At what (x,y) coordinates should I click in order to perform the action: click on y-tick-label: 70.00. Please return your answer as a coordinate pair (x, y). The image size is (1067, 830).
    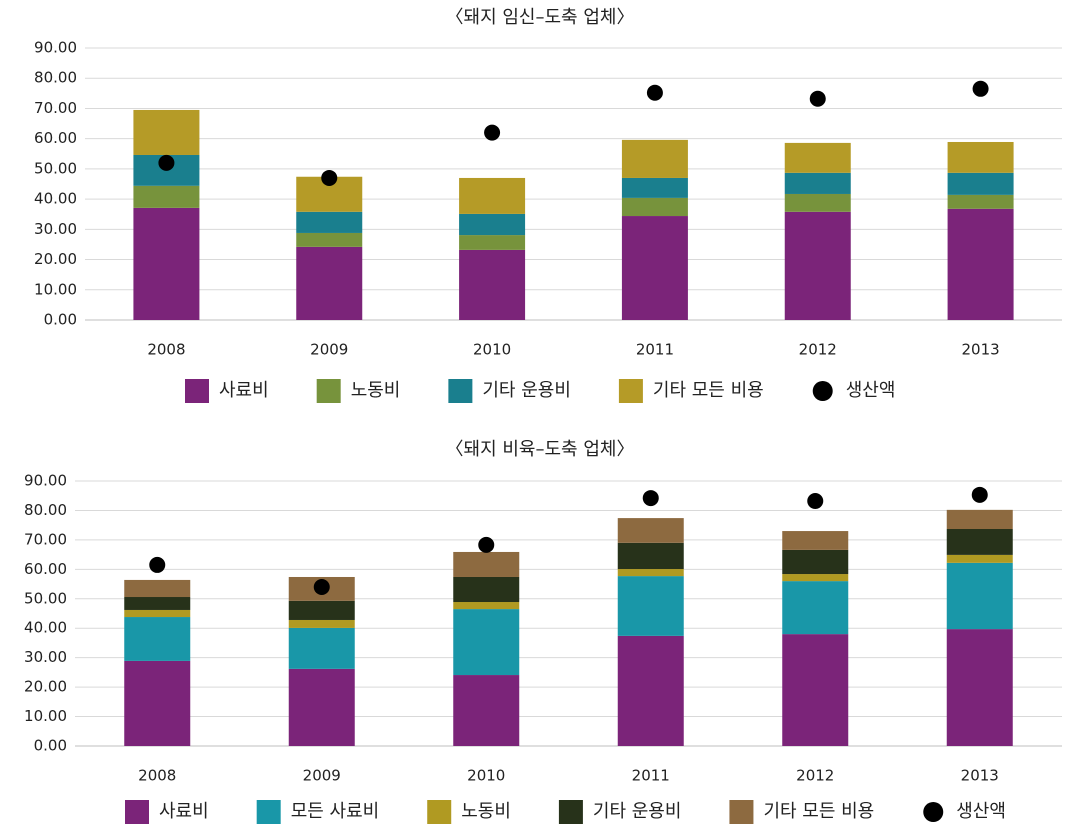
    Looking at the image, I should click on (45, 539).